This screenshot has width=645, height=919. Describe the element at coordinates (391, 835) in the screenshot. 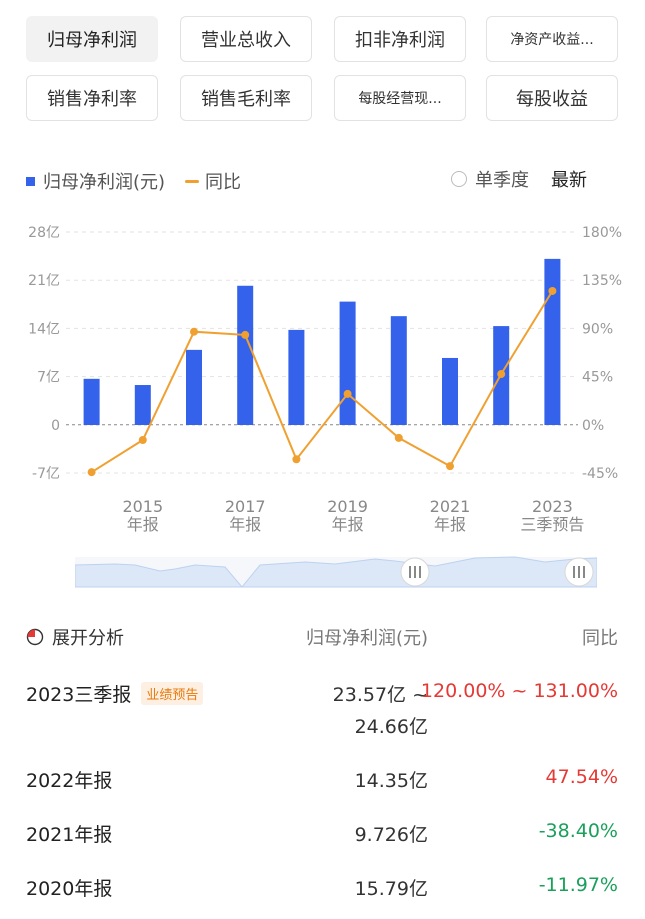

I see `row-value: 9.726亿` at that location.